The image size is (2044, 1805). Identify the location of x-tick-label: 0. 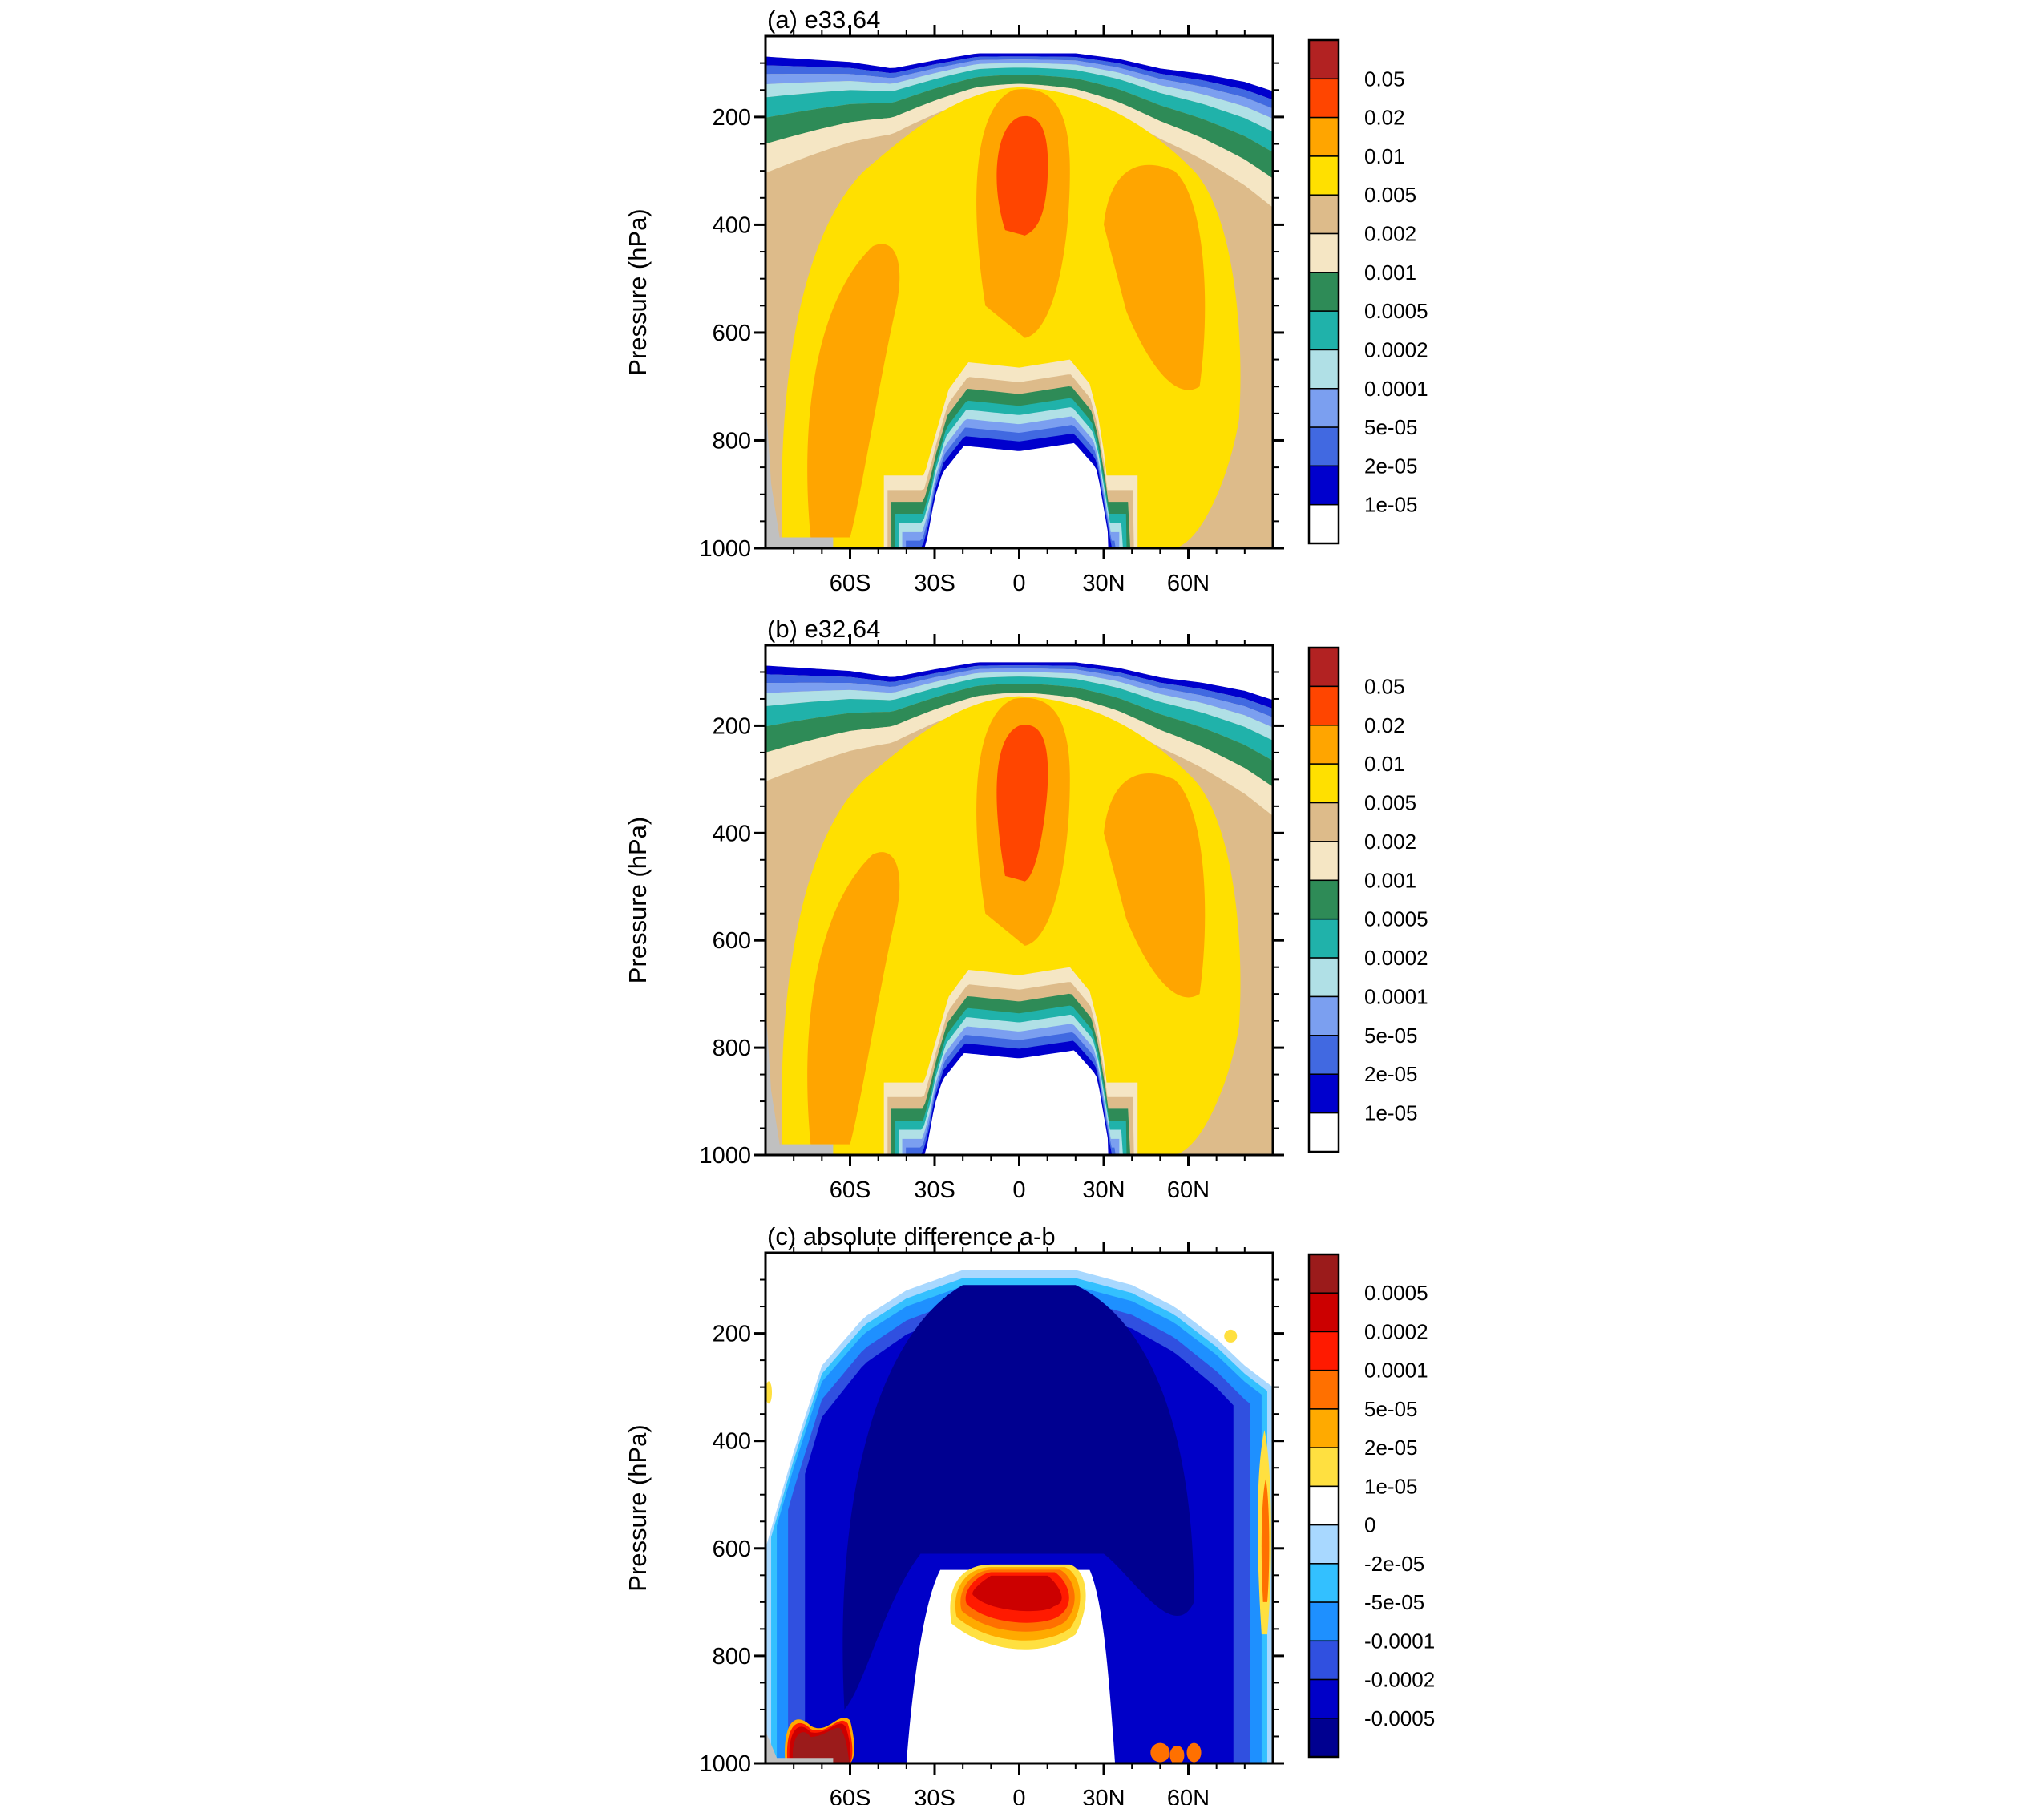
(1018, 1795).